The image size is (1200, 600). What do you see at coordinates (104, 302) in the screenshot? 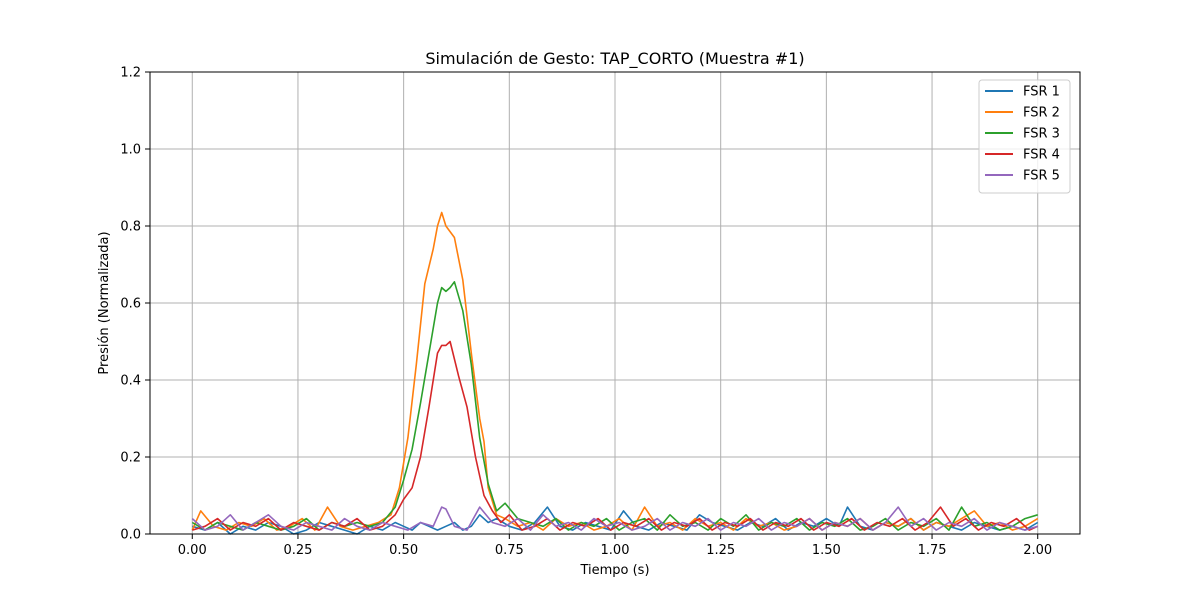
I see `y-axis-title: Presión (Normalizada)` at bounding box center [104, 302].